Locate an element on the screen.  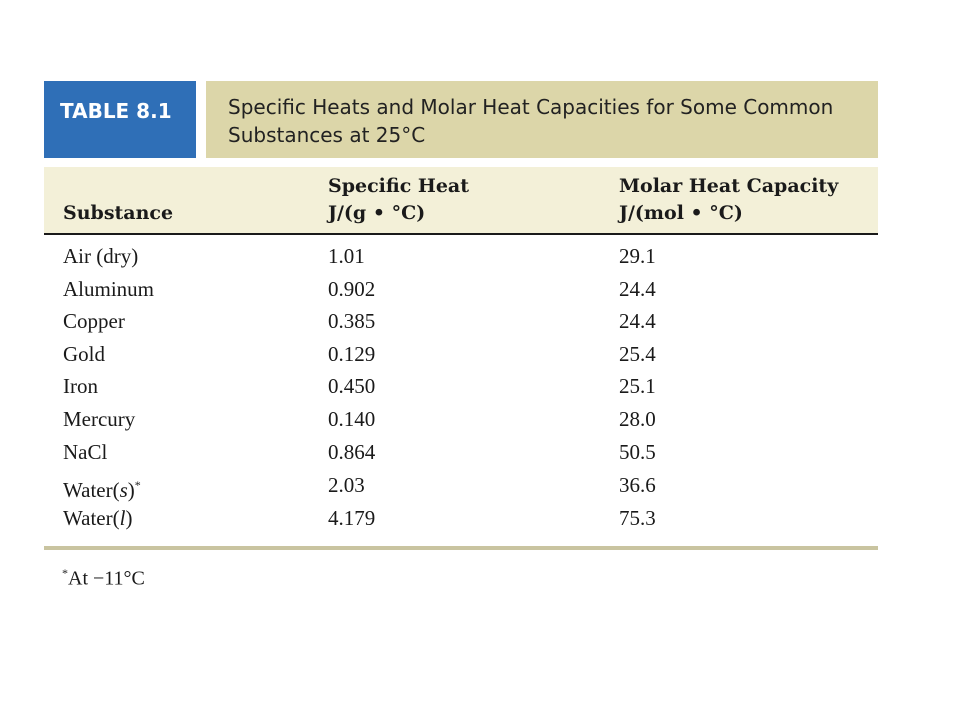
cell-substance: Air (dry) is located at coordinates (101, 256).